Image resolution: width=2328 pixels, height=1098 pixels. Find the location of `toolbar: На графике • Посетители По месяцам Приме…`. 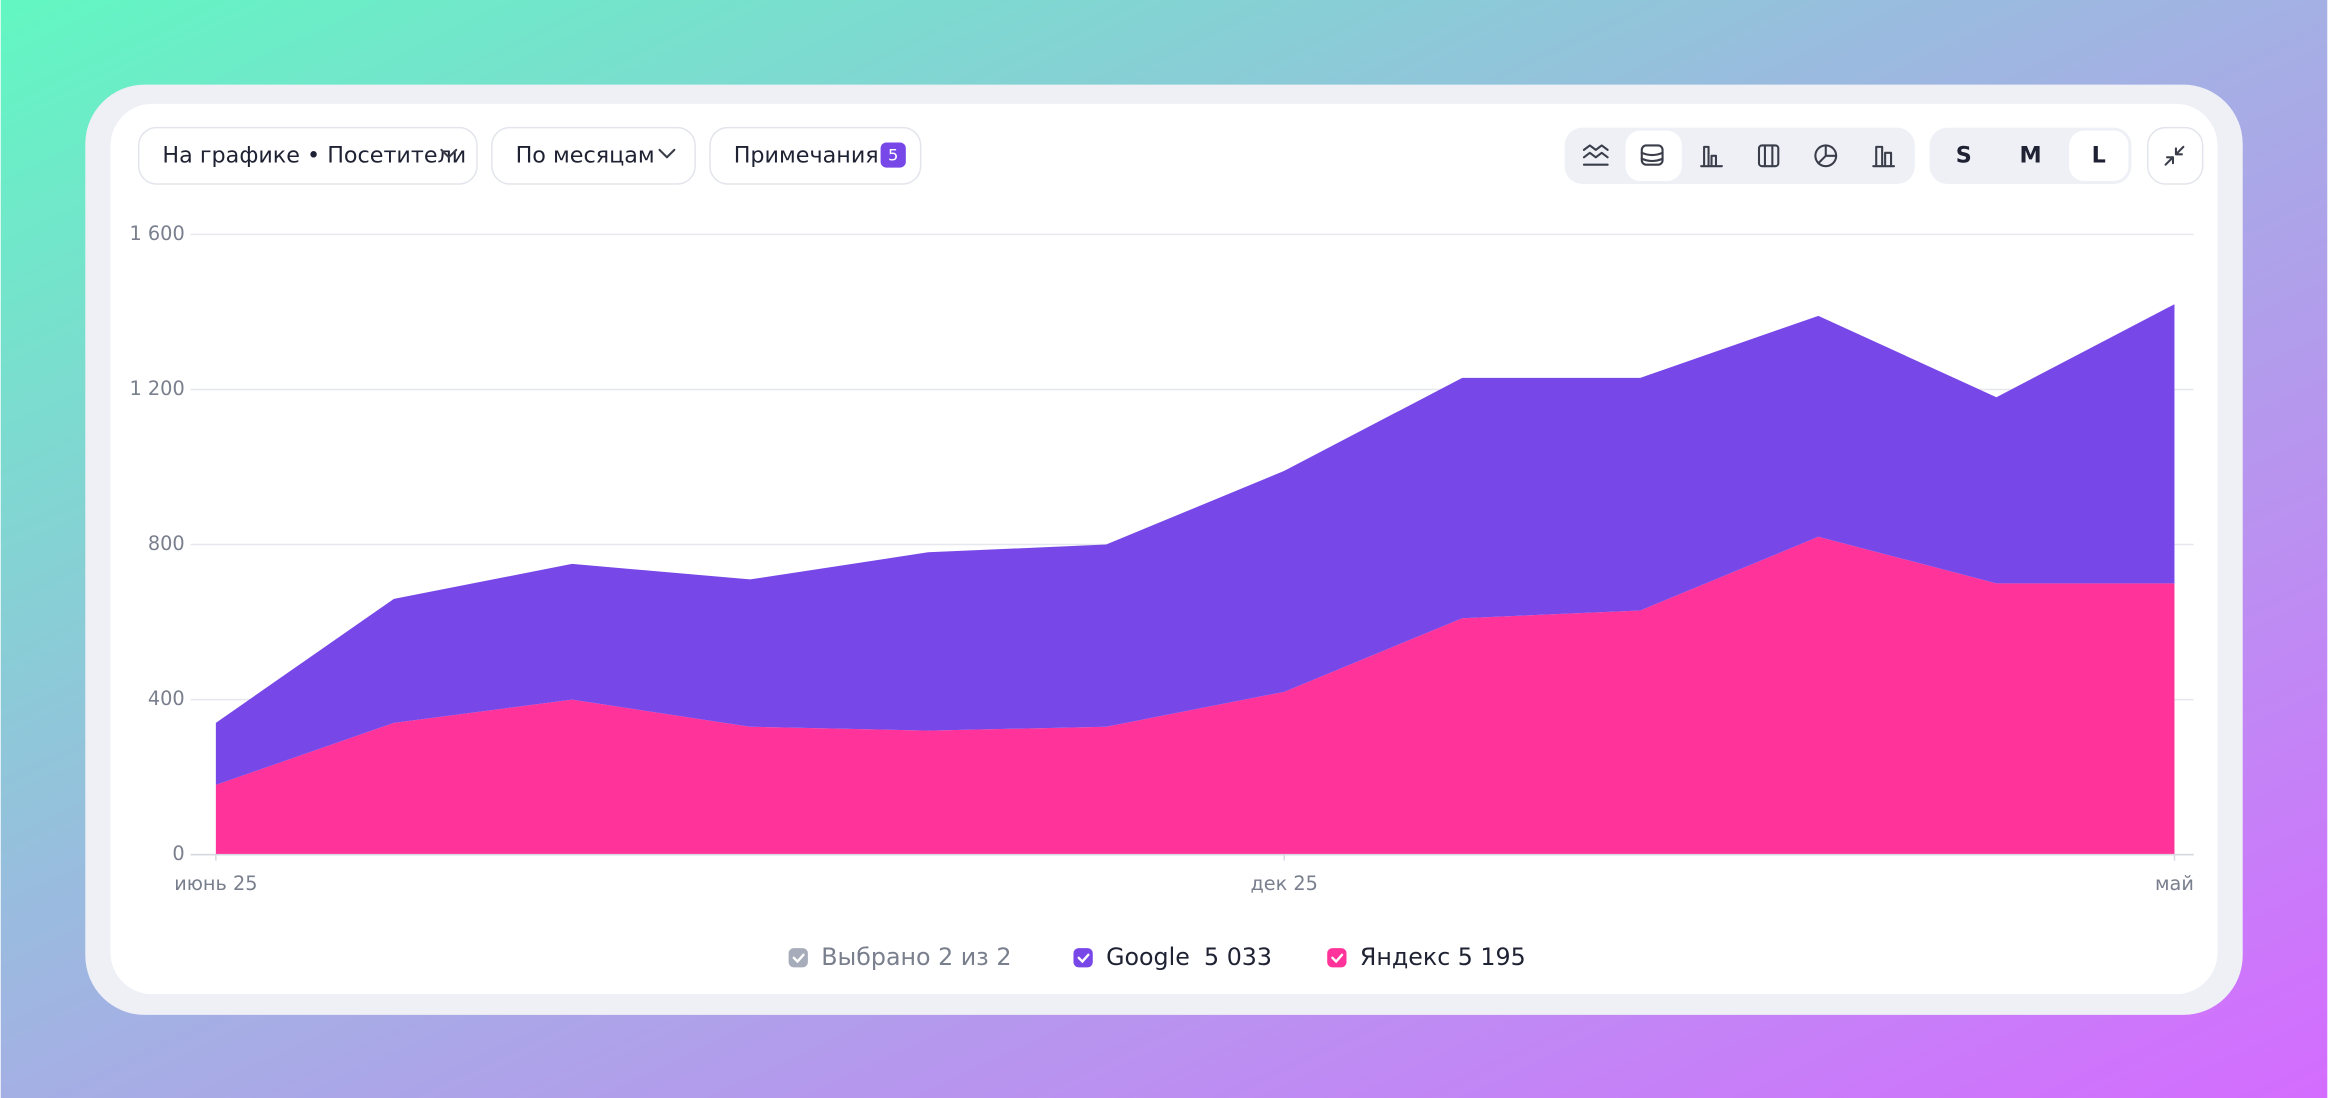

toolbar: На графике • Посетители По месяцам Приме… is located at coordinates (1170, 155).